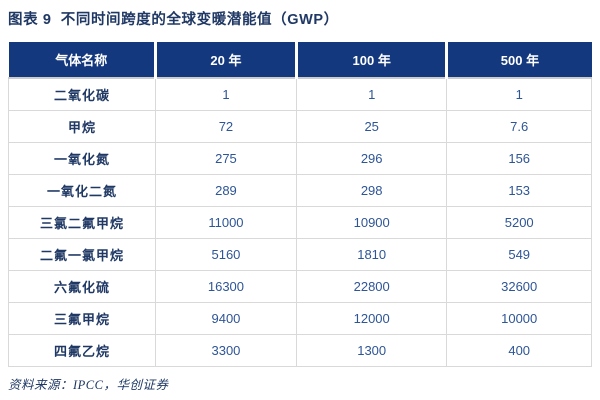  I want to click on table-row: 三氟甲烷 9400 12000 10000, so click(300, 318).